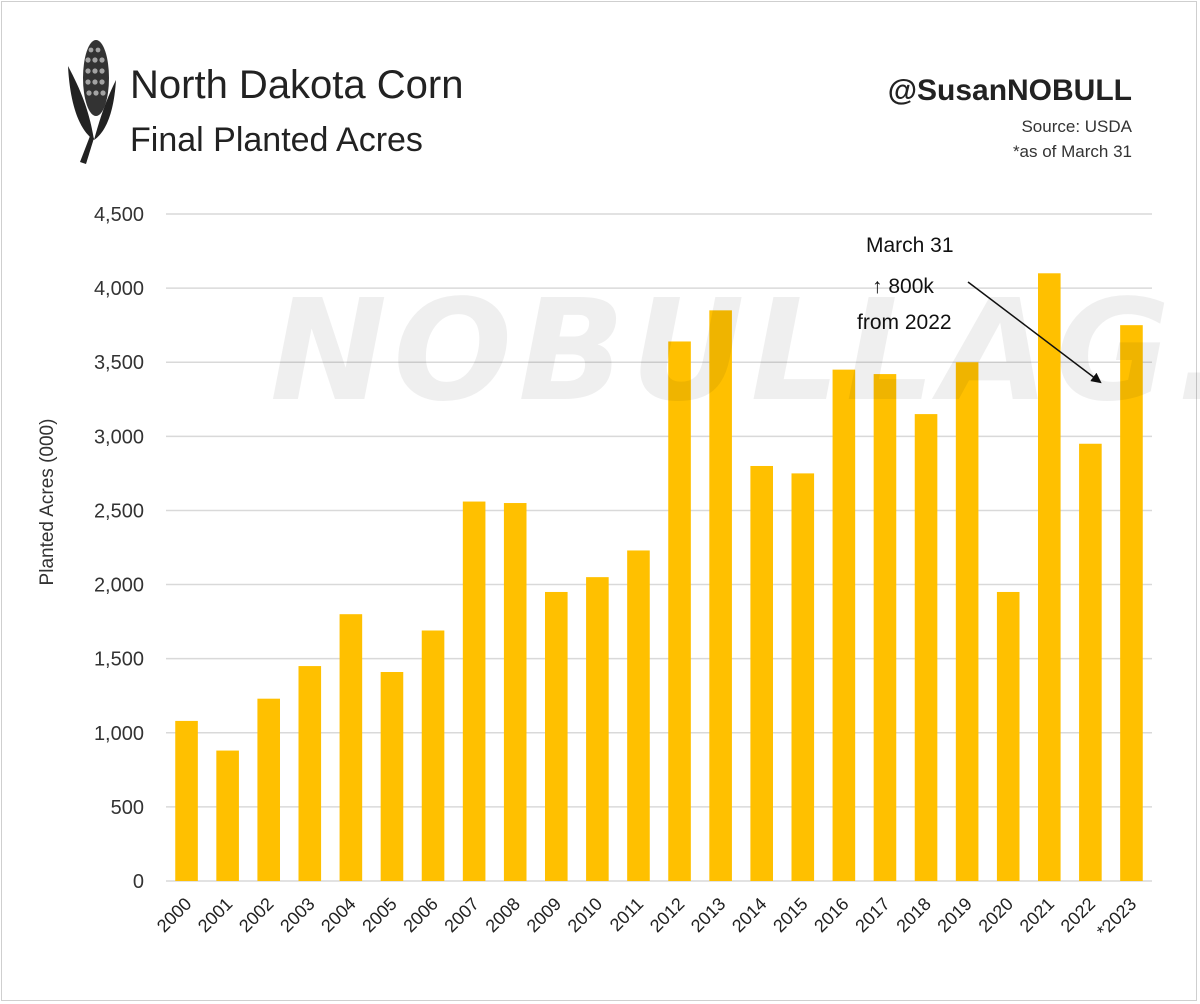 The width and height of the screenshot is (1200, 1004). What do you see at coordinates (1076, 126) in the screenshot?
I see `source-note: Source: USDA` at bounding box center [1076, 126].